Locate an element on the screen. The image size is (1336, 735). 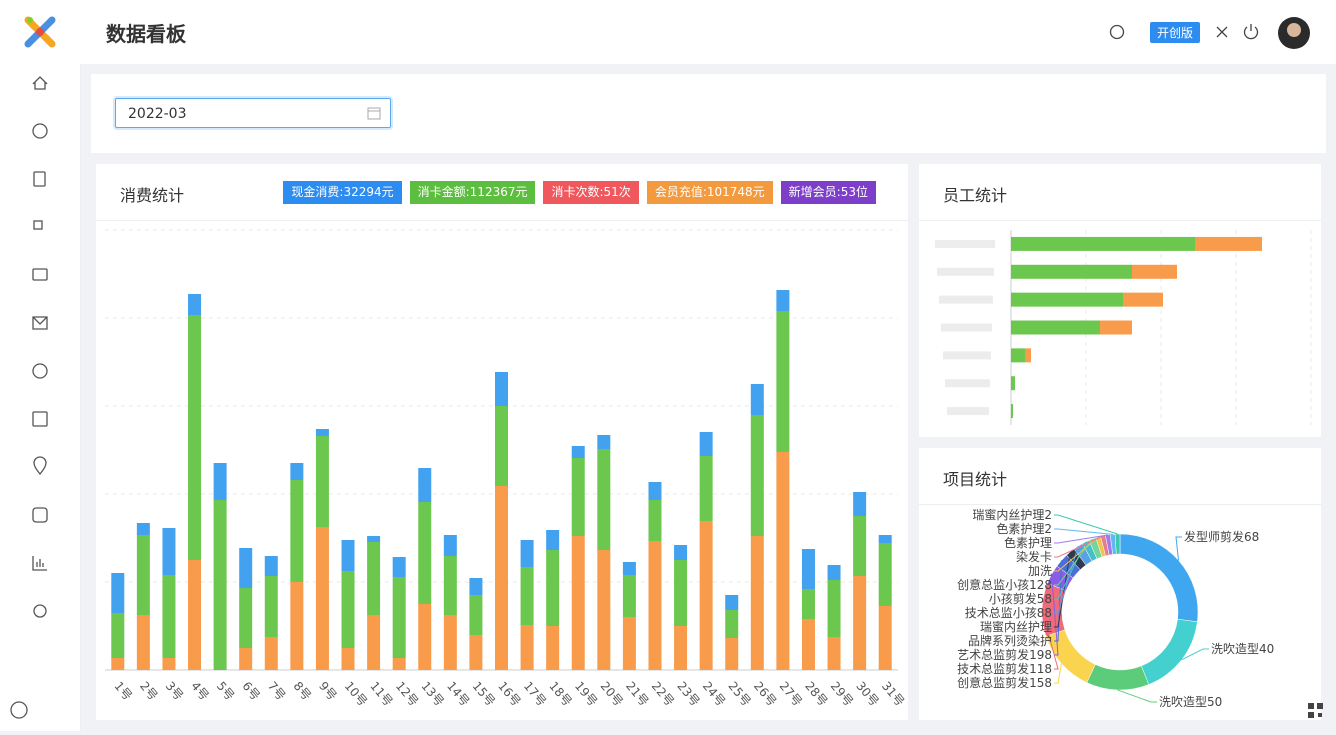
card-icon is located at coordinates (40, 274).